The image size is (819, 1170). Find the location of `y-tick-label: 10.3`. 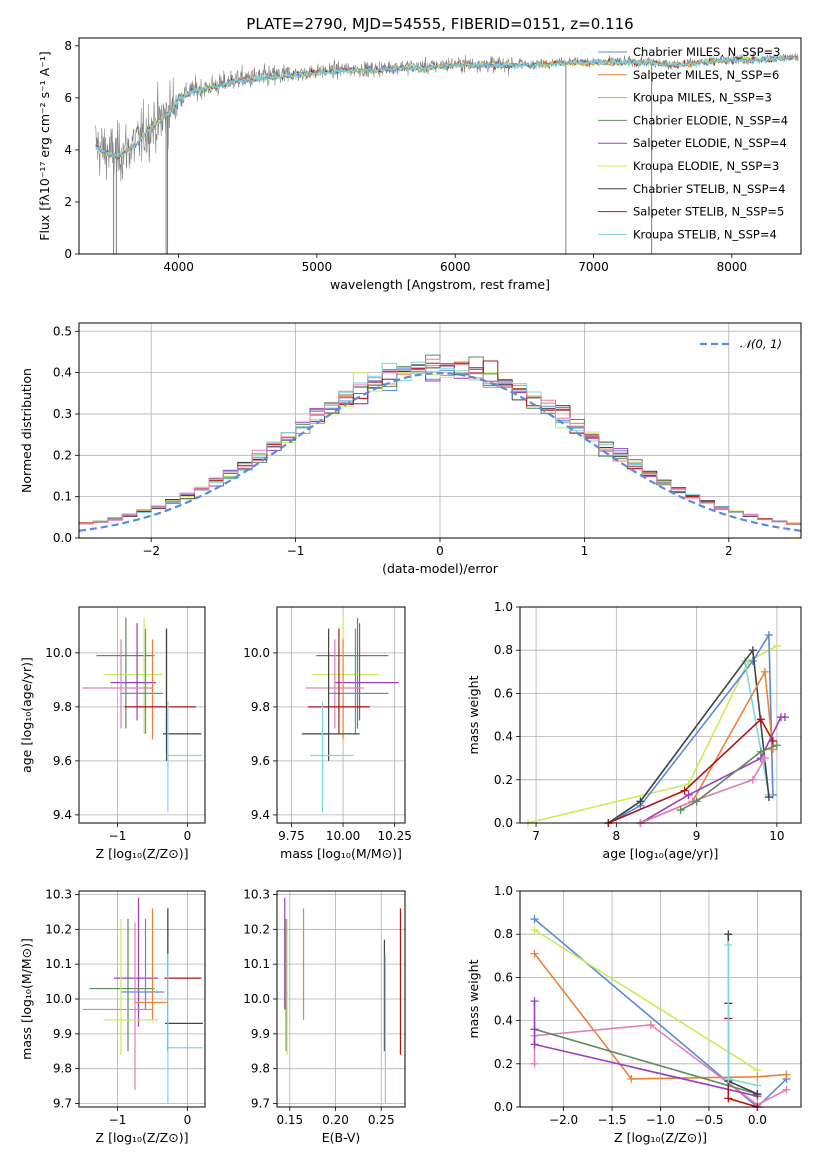

y-tick-label: 10.3 is located at coordinates (256, 894).